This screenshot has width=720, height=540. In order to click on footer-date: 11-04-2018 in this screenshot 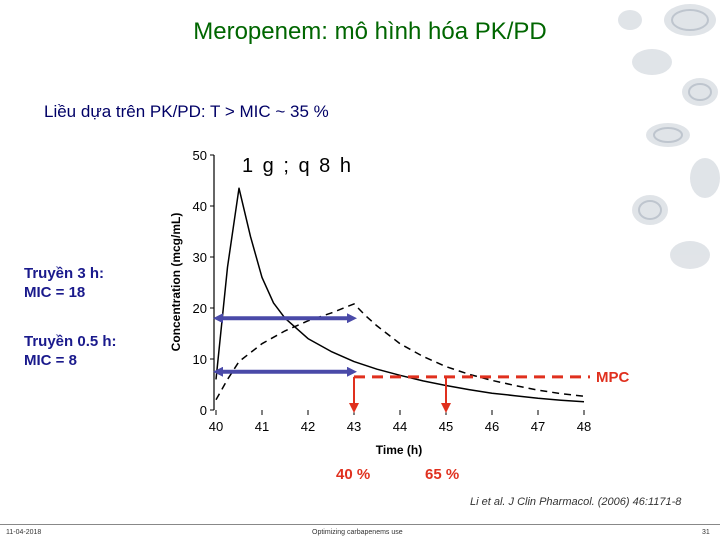, I will do `click(24, 532)`.